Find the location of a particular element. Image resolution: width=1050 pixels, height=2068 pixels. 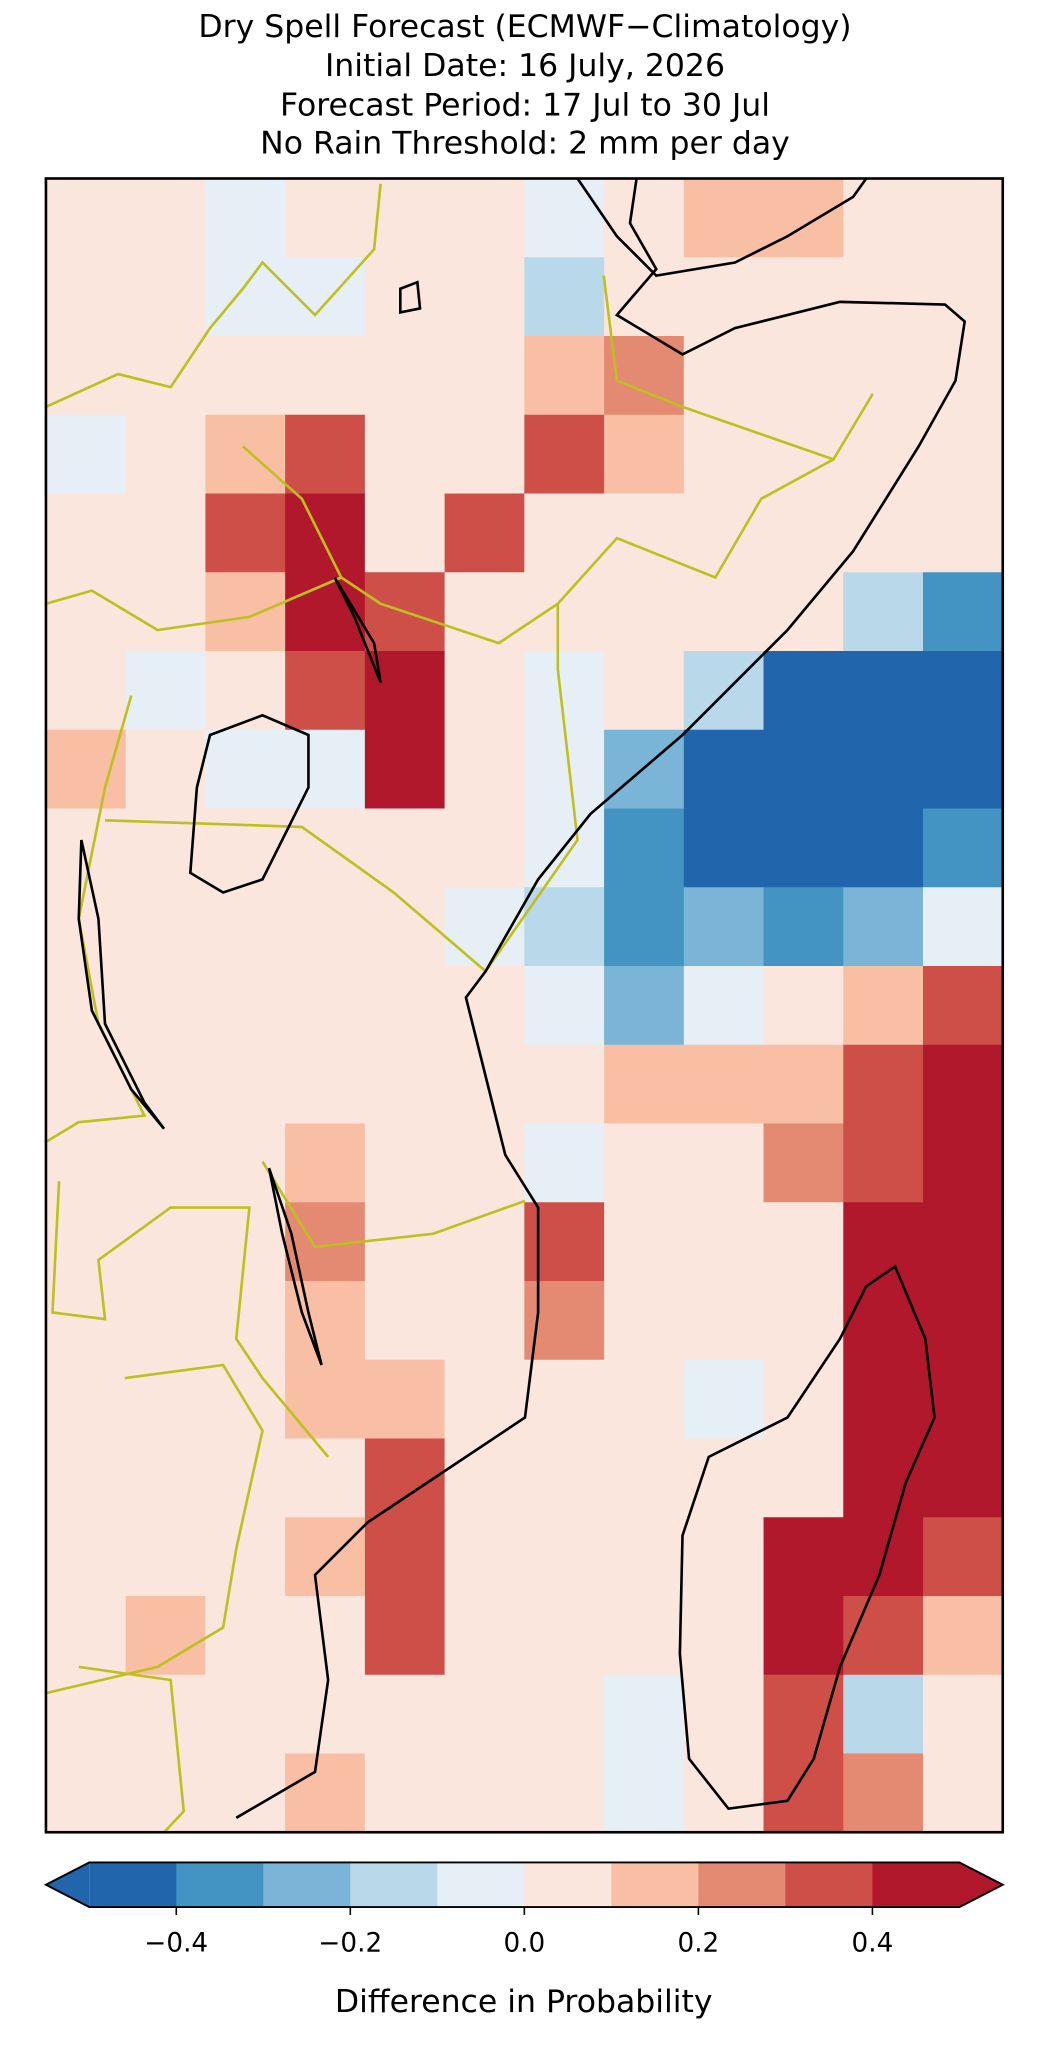

title-line: Initial Date: 16 July, 2026 is located at coordinates (525, 66).